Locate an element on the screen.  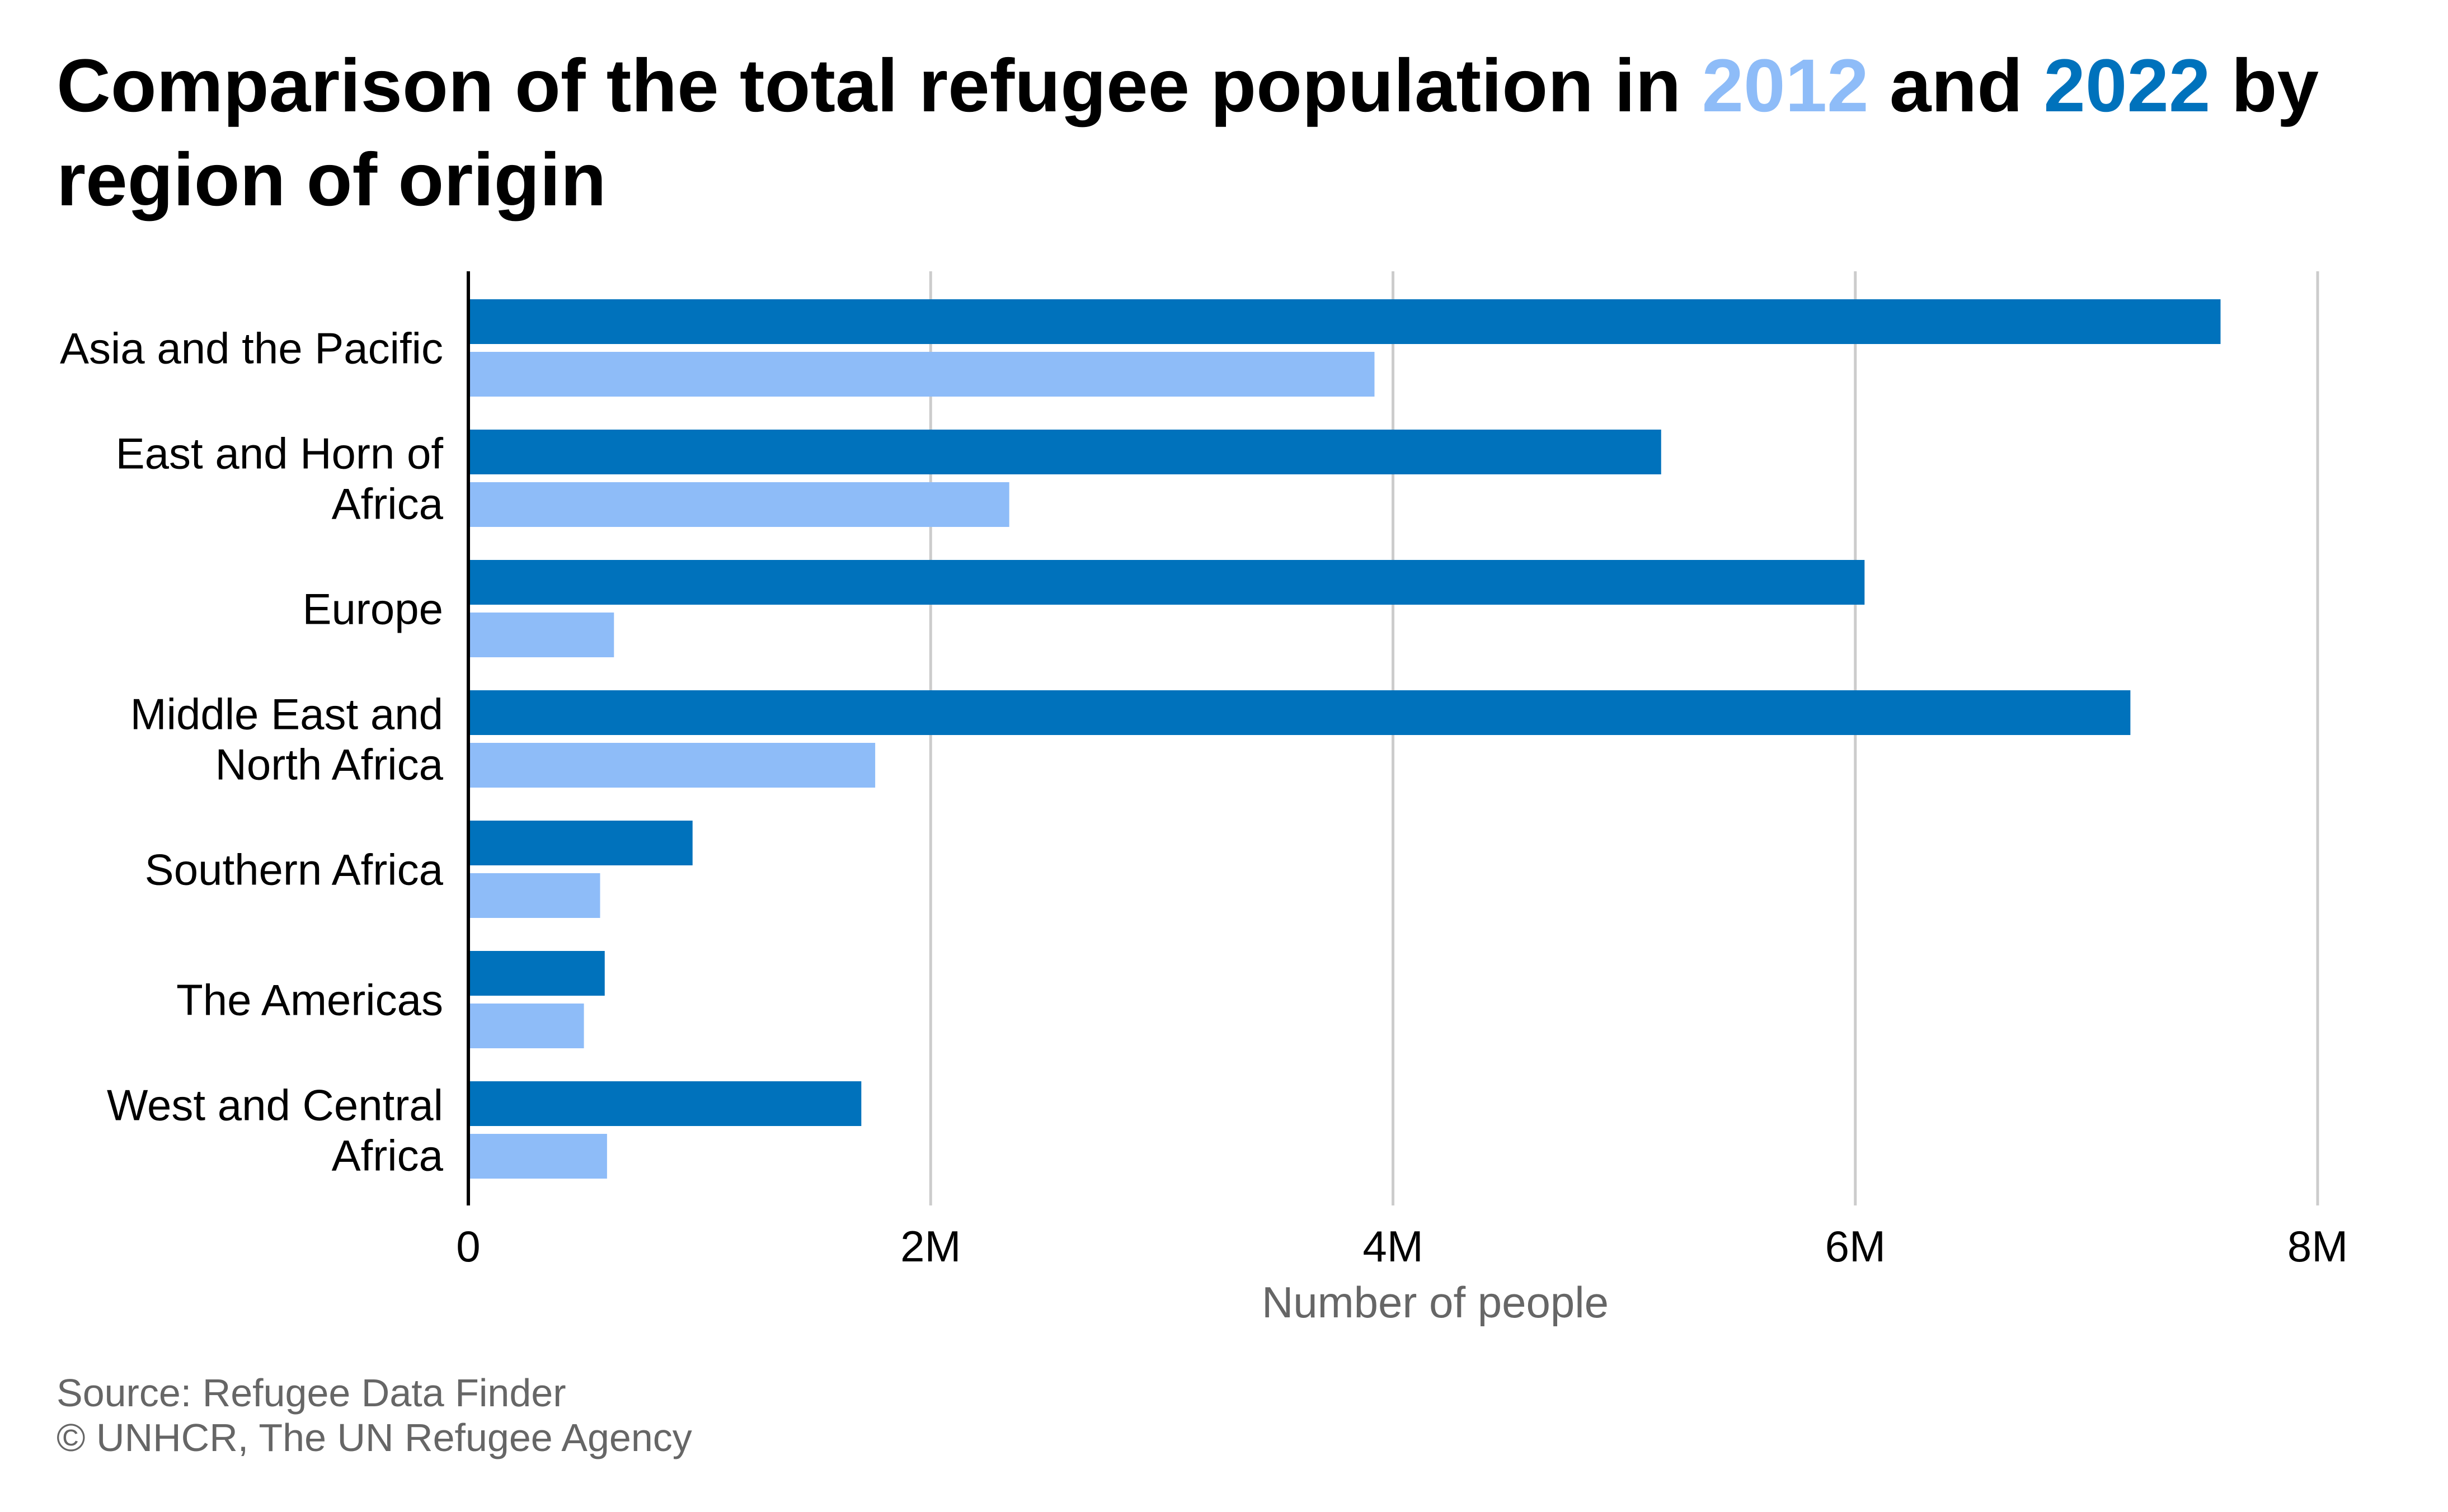
category-label: East and Horn of is located at coordinates (280, 453).